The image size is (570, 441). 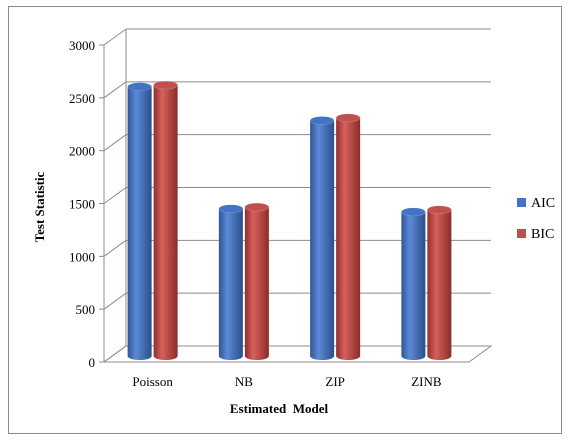 I want to click on y-tick-label: 2000, so click(x=82, y=151).